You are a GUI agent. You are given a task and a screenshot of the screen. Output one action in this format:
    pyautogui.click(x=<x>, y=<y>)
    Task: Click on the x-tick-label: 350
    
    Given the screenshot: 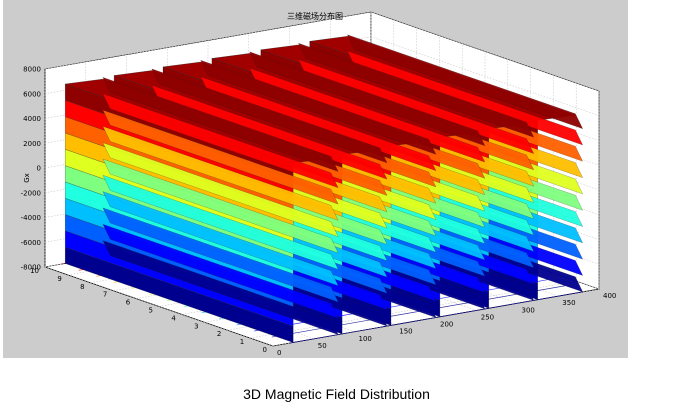 What is the action you would take?
    pyautogui.click(x=568, y=303)
    